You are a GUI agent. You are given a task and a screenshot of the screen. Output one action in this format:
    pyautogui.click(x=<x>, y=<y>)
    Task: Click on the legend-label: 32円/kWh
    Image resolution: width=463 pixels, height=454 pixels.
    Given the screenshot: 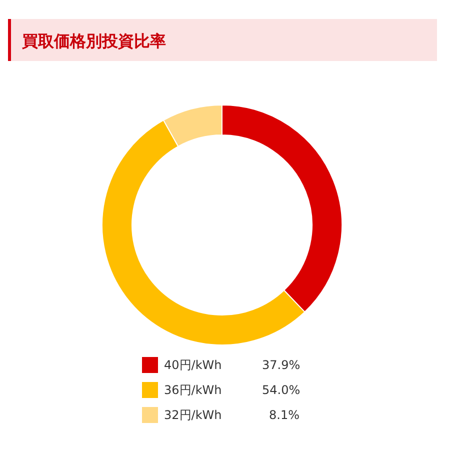 What is the action you would take?
    pyautogui.click(x=193, y=415)
    